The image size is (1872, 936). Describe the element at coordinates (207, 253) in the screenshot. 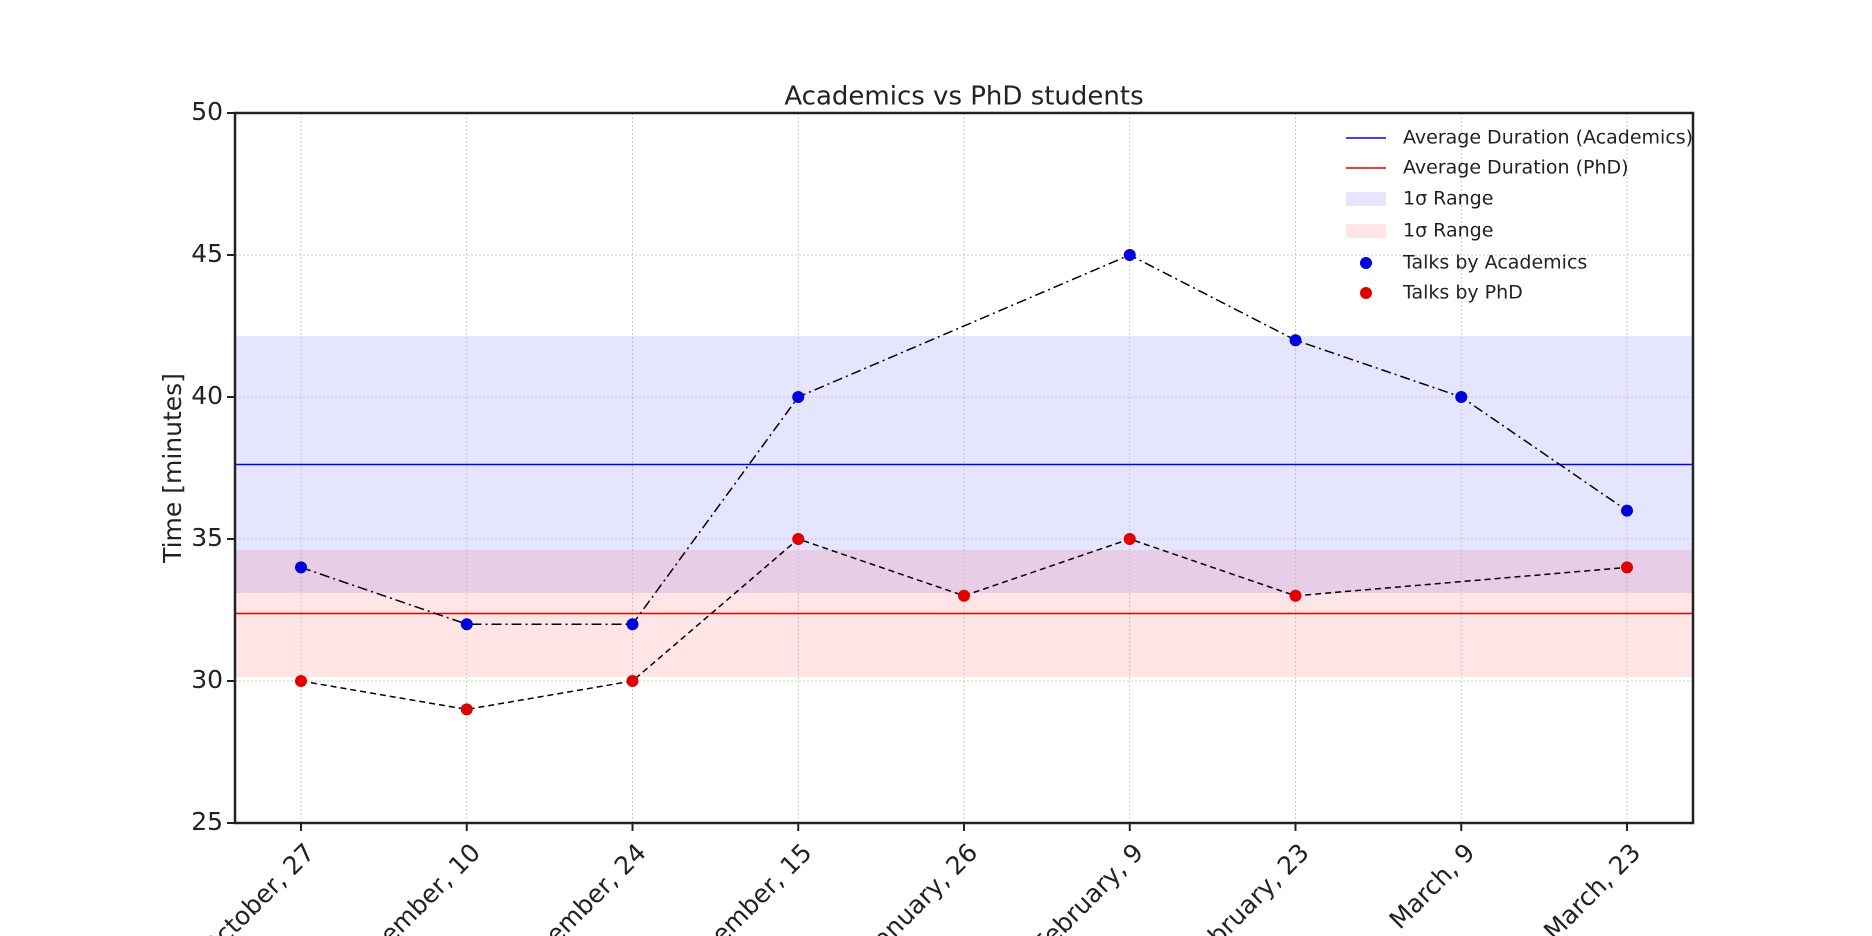

I see `y-tick-label: 45` at that location.